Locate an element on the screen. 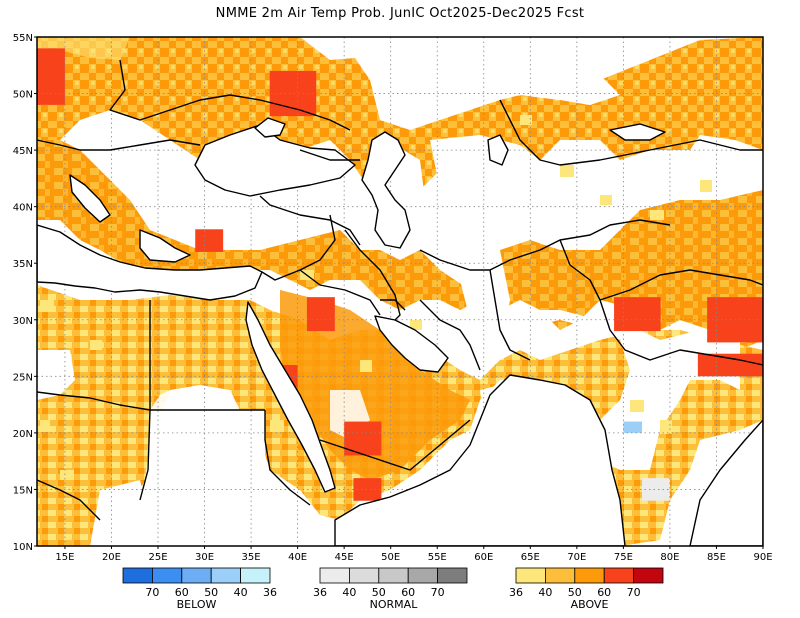 This screenshot has height=618, width=800. x-tick-label: 40E is located at coordinates (297, 557).